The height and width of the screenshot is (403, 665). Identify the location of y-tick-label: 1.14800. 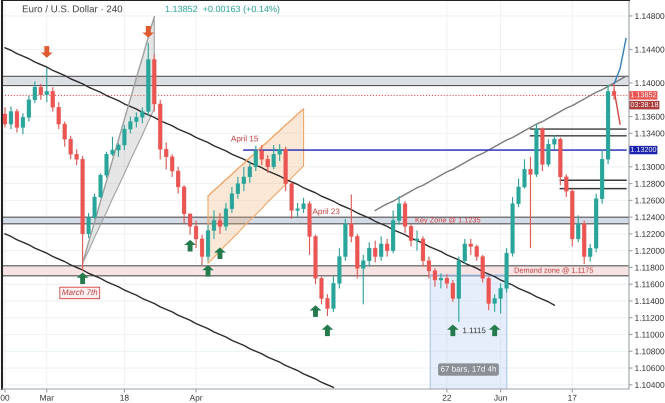
(649, 16).